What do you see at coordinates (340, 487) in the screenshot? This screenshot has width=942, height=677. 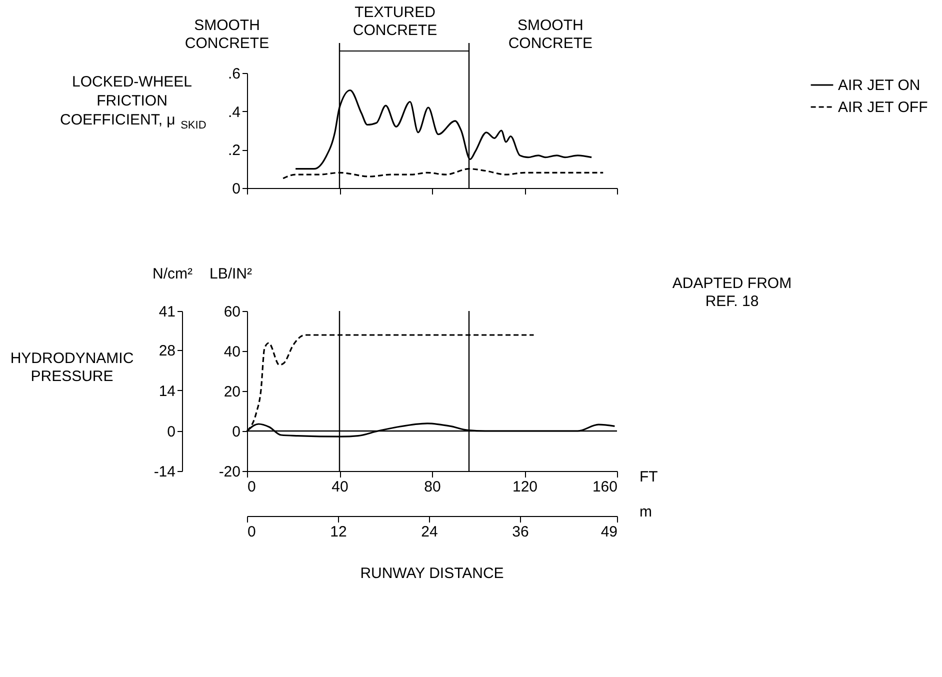 I see `x-tick-label: 40` at bounding box center [340, 487].